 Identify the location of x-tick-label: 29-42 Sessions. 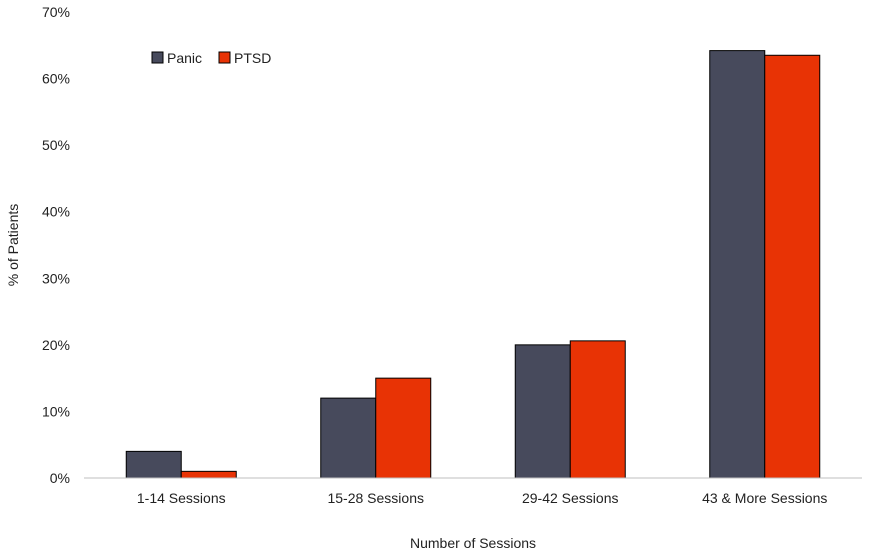
(570, 498).